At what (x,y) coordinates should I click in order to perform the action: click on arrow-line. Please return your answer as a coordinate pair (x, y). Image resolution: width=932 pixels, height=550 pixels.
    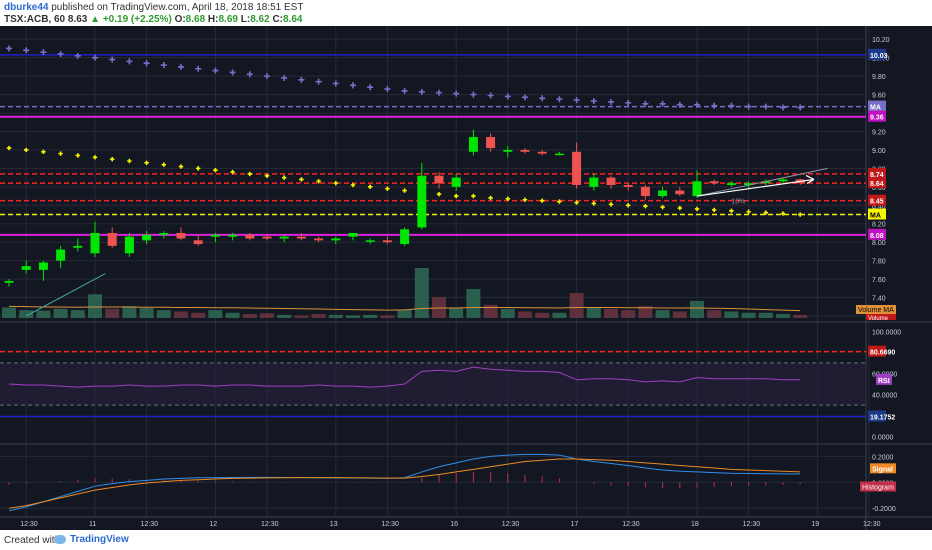
    Looking at the image, I should click on (755, 187).